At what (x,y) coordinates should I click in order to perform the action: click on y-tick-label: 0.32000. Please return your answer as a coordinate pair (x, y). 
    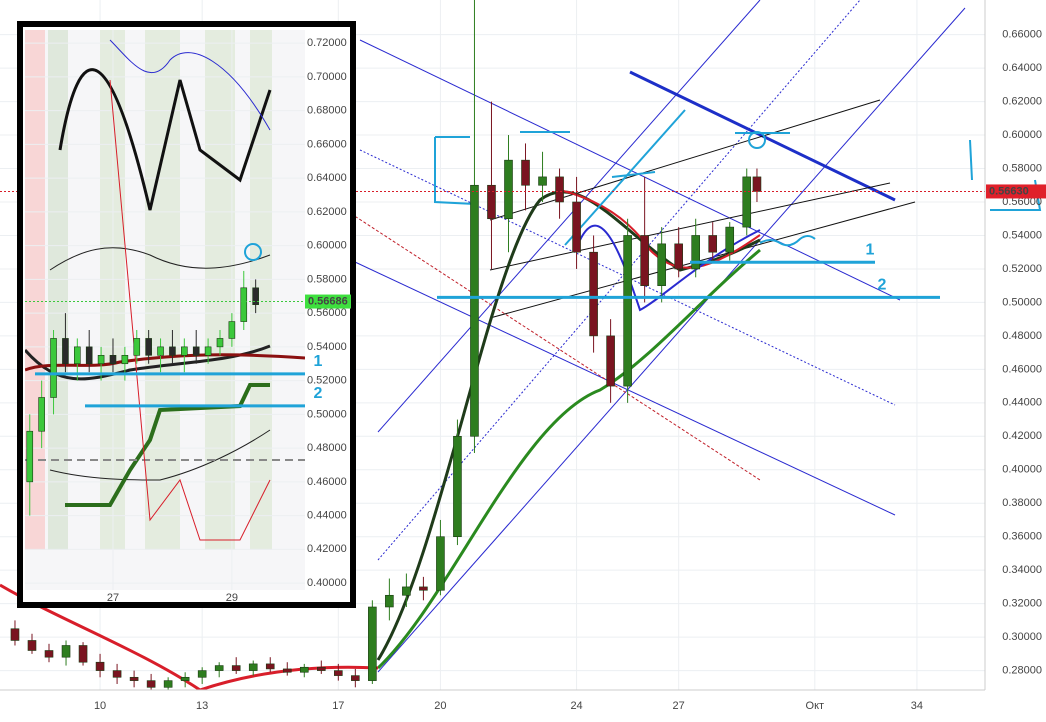
    Looking at the image, I should click on (1022, 604).